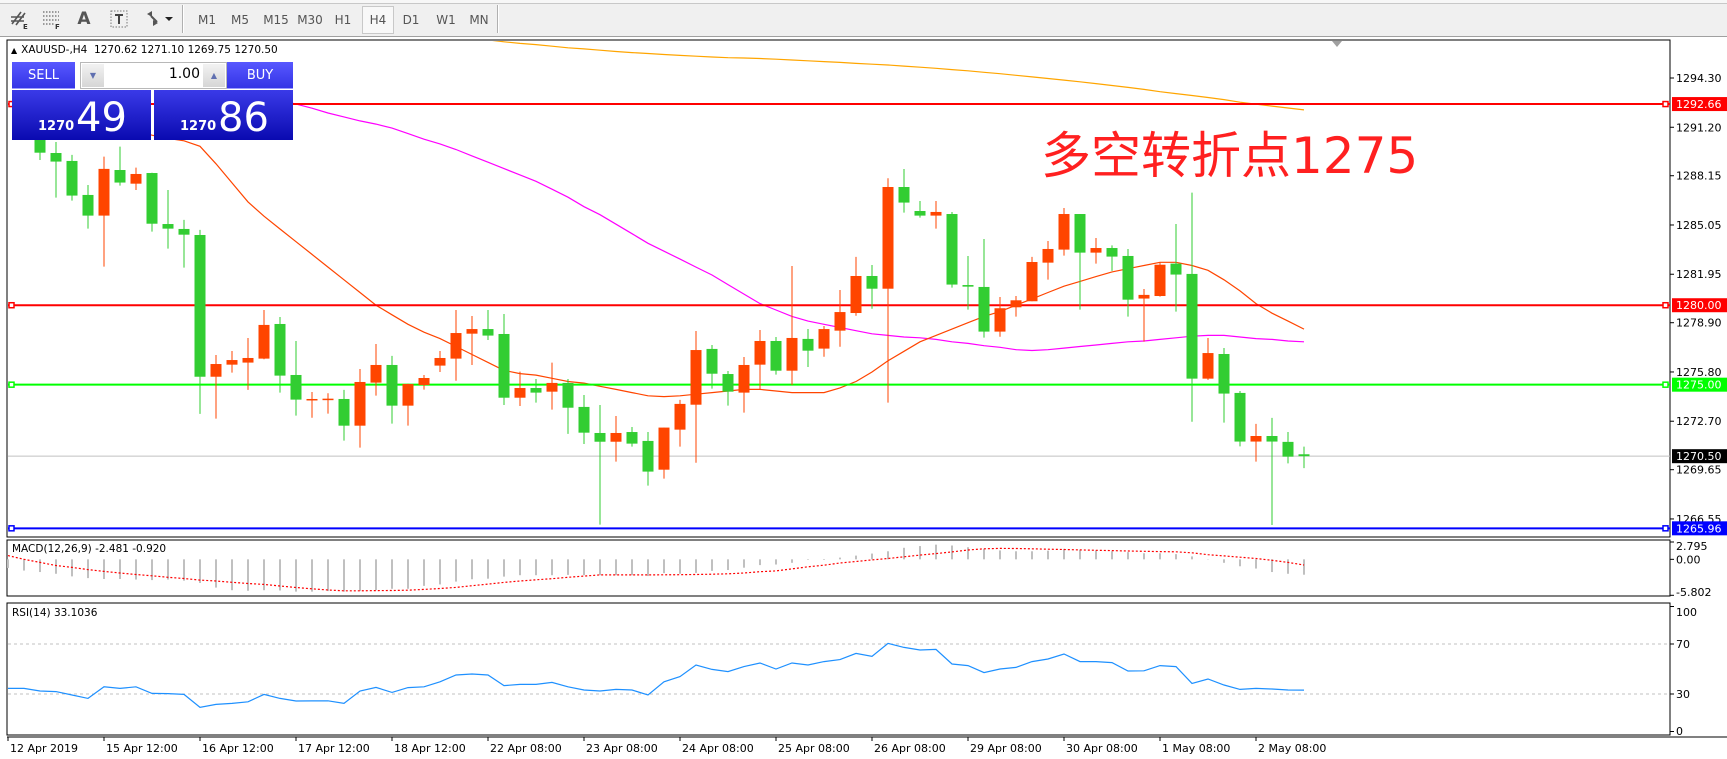 The image size is (1727, 759). Describe the element at coordinates (310, 20) in the screenshot. I see `timeframe-m30-button: M30` at that location.